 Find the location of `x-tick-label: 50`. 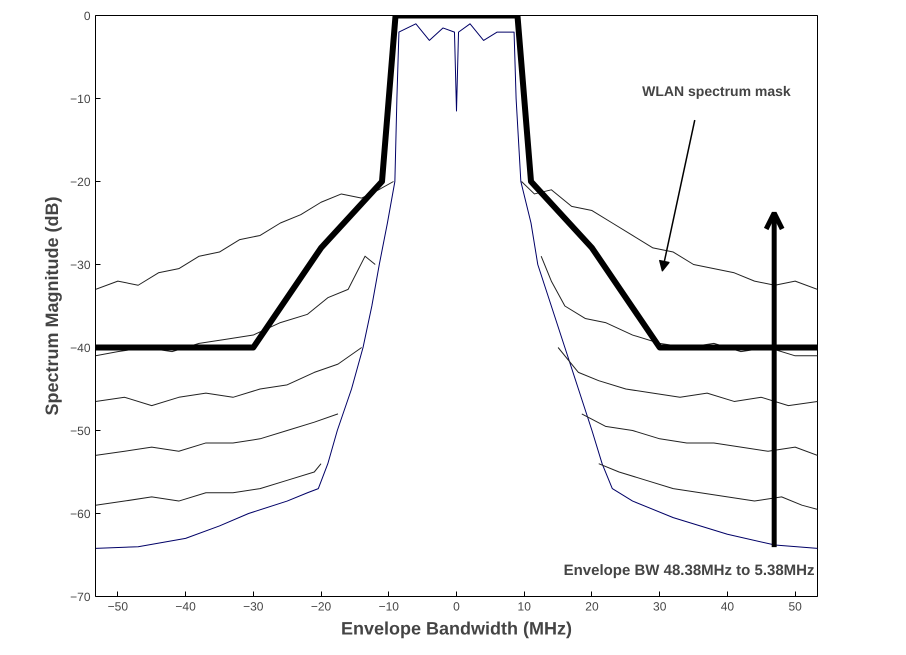

x-tick-label: 50 is located at coordinates (795, 607).